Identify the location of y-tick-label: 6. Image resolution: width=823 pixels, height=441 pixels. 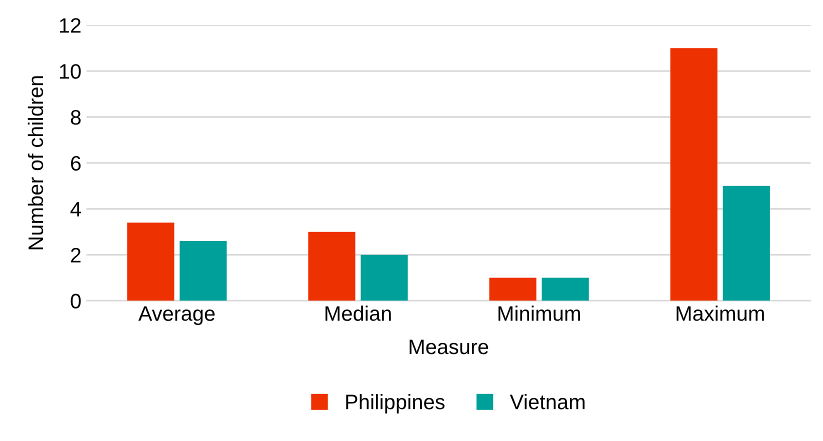
(76, 163).